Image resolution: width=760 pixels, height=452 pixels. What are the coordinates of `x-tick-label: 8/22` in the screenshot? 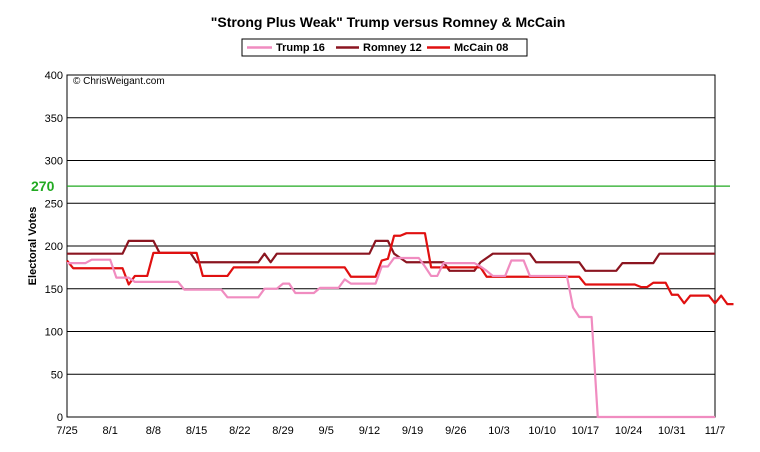 It's located at (239, 431).